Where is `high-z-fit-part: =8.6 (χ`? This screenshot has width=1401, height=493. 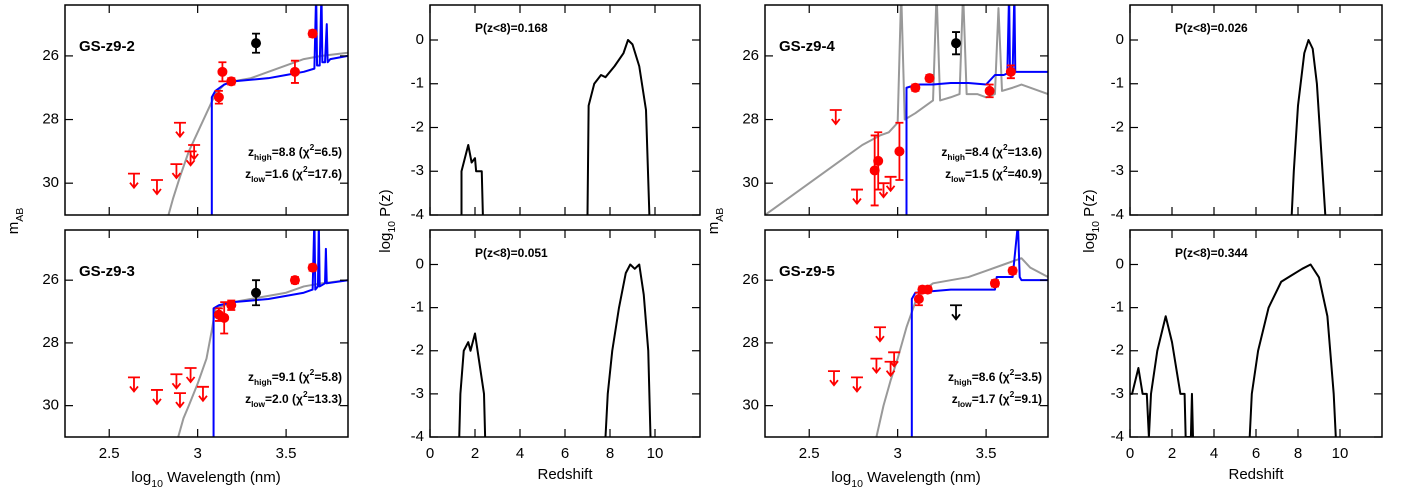
high-z-fit-part: =8.6 (χ is located at coordinates (991, 377).